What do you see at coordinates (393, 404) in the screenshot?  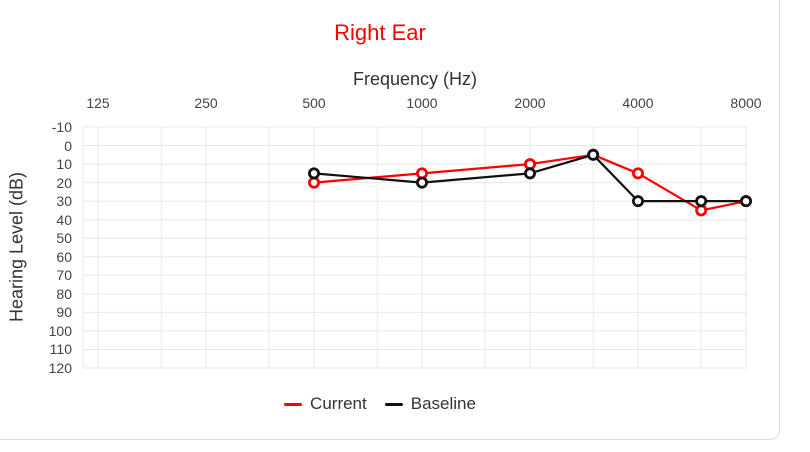 I see `legend-swatch-baseline` at bounding box center [393, 404].